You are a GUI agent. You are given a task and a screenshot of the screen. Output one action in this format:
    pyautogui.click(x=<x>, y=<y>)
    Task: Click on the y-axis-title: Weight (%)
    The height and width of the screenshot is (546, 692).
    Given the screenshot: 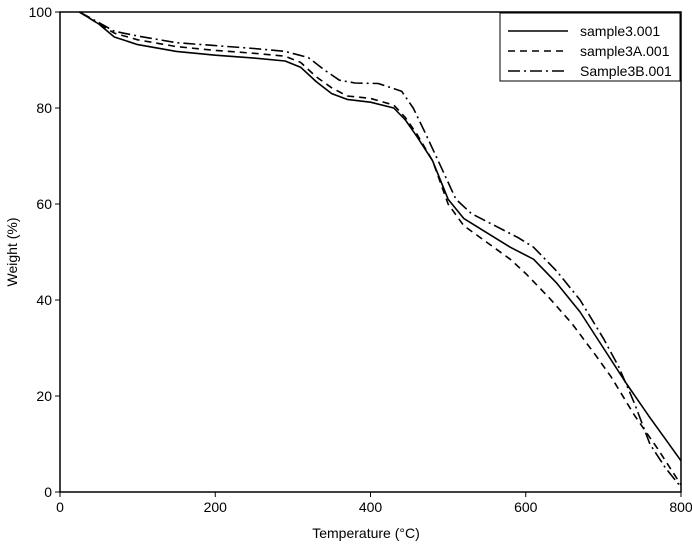 What is the action you would take?
    pyautogui.click(x=12, y=252)
    